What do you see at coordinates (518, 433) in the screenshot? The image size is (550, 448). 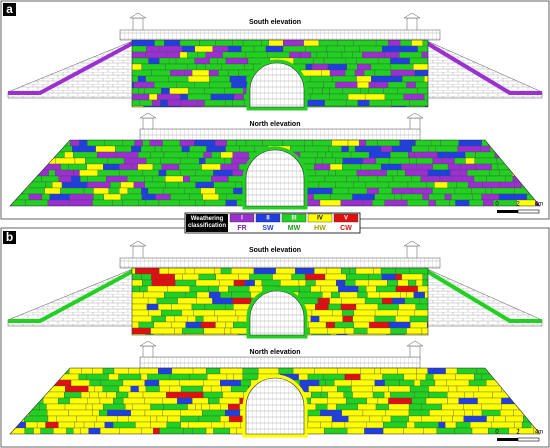 I see `scale-label: 2` at bounding box center [518, 433].